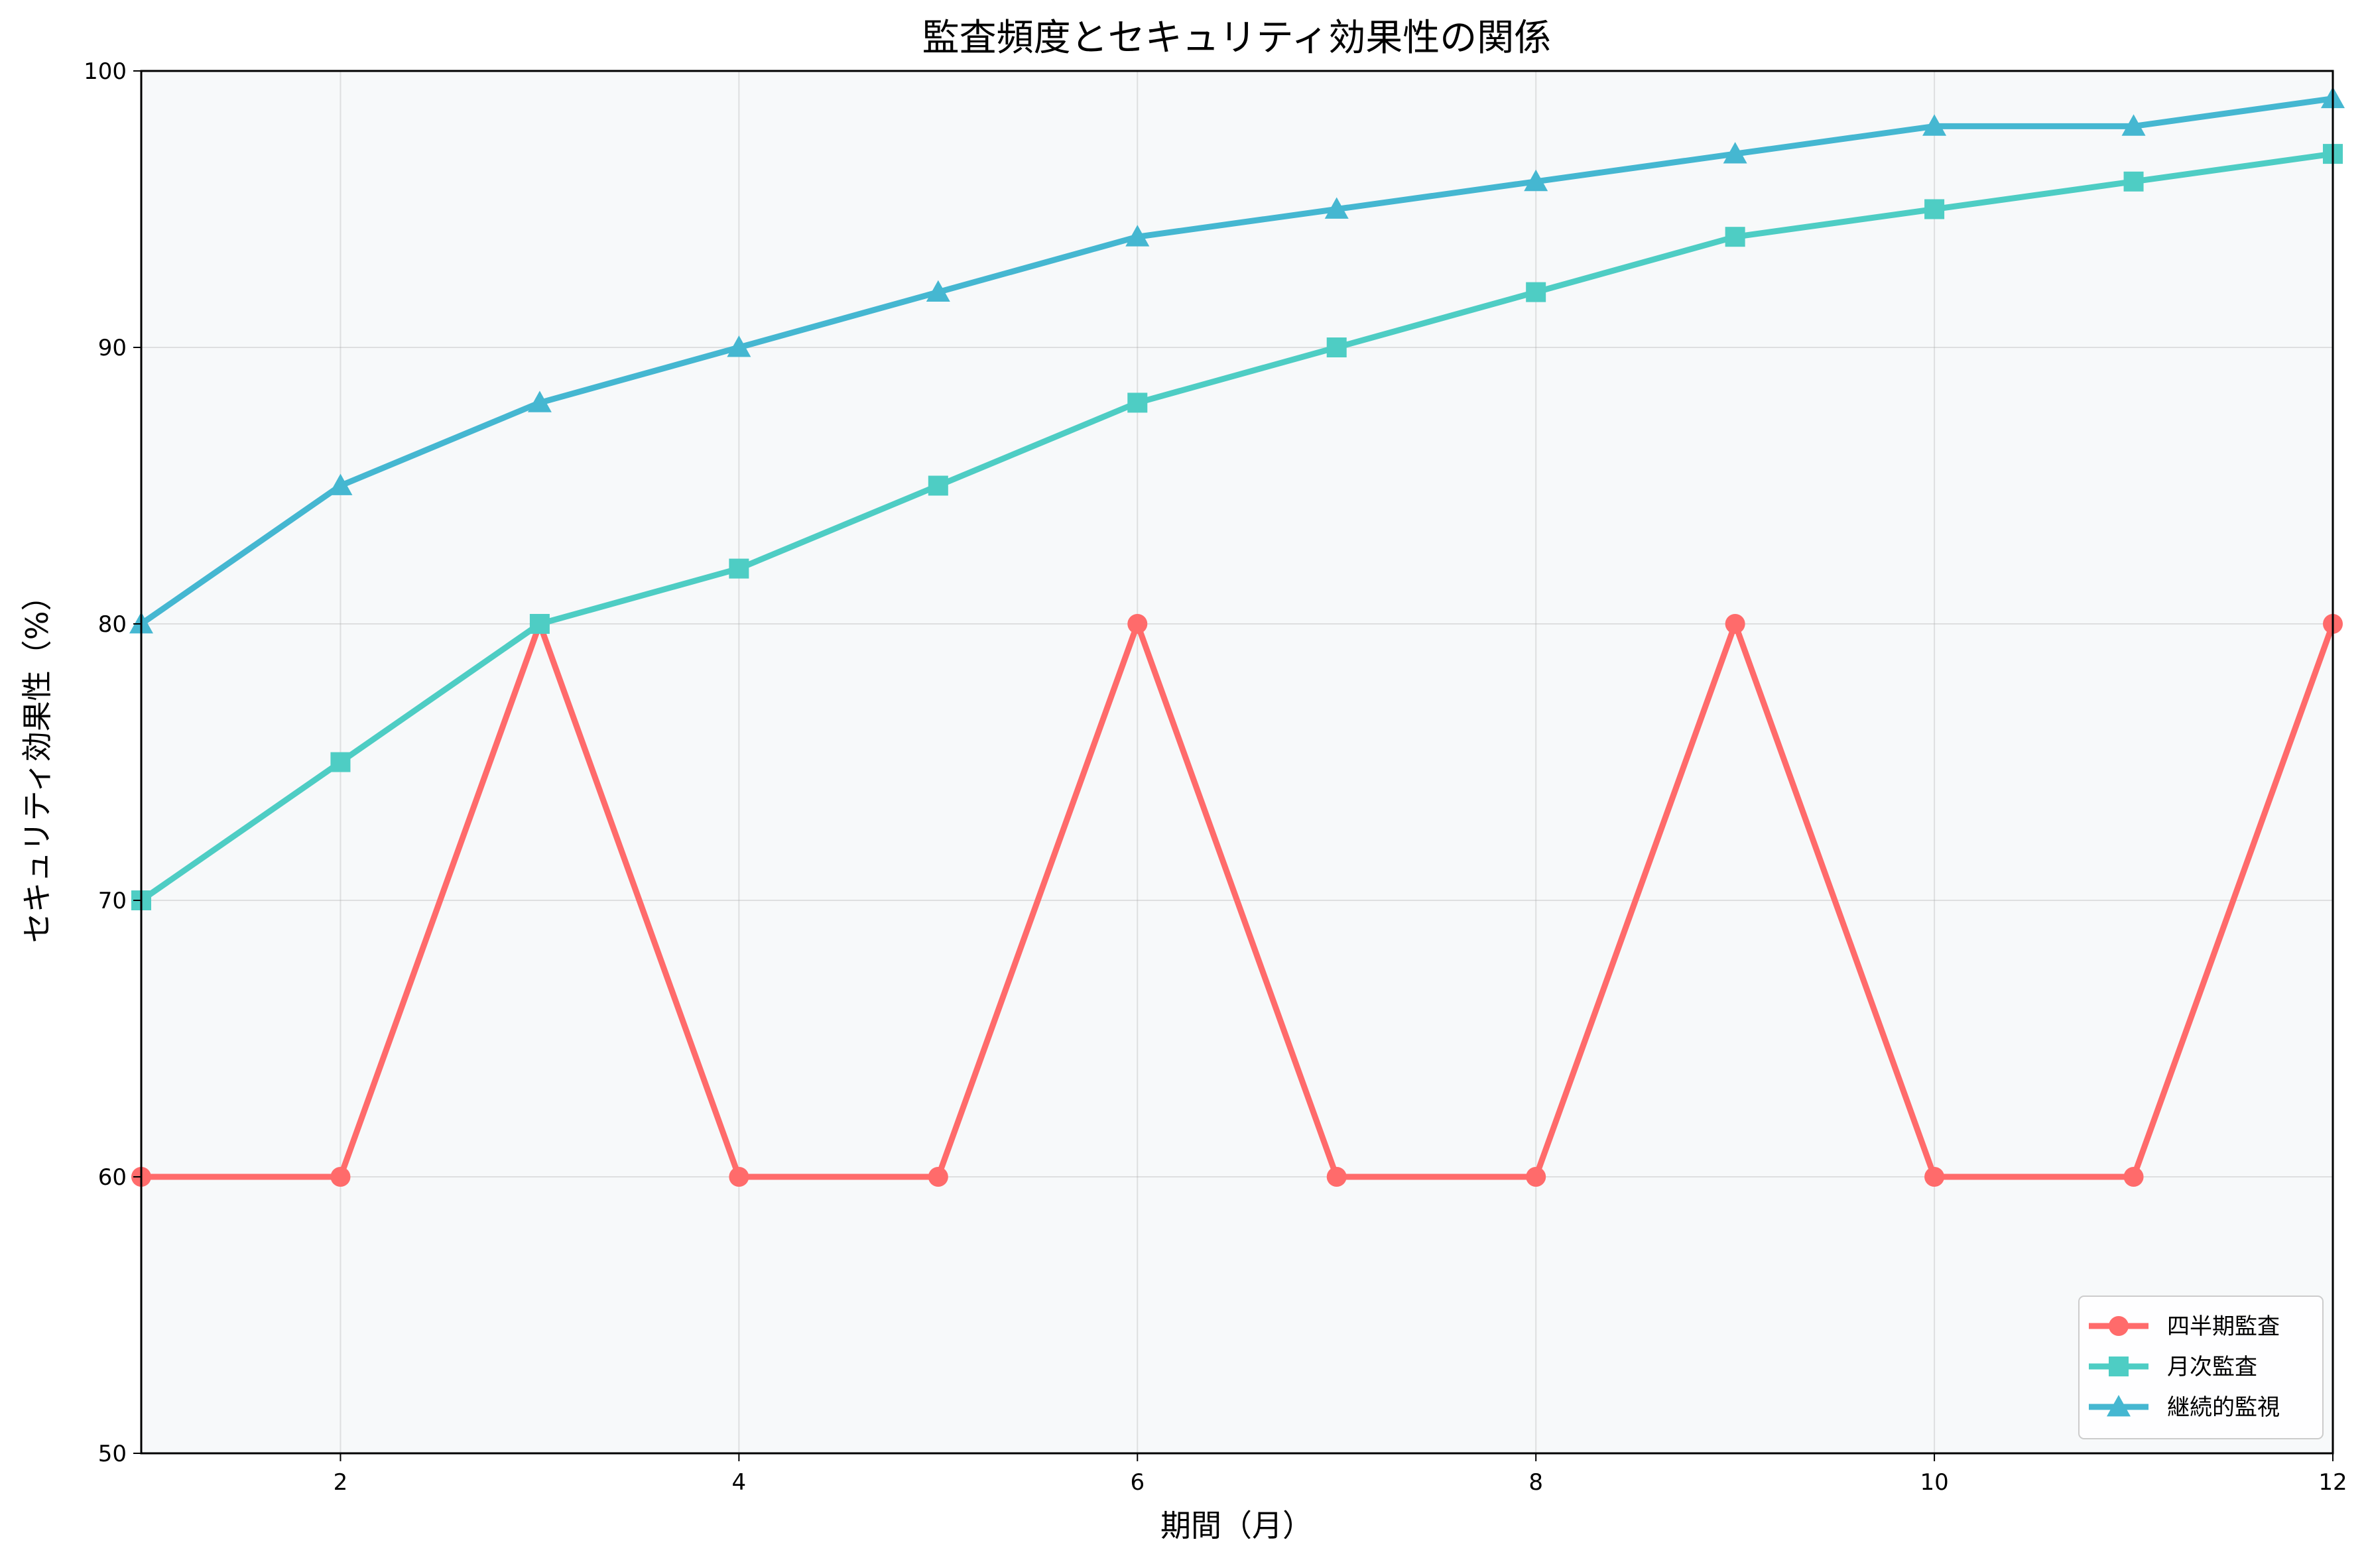 The image size is (2366, 1568). I want to click on x-tick-label: 10, so click(1934, 1482).